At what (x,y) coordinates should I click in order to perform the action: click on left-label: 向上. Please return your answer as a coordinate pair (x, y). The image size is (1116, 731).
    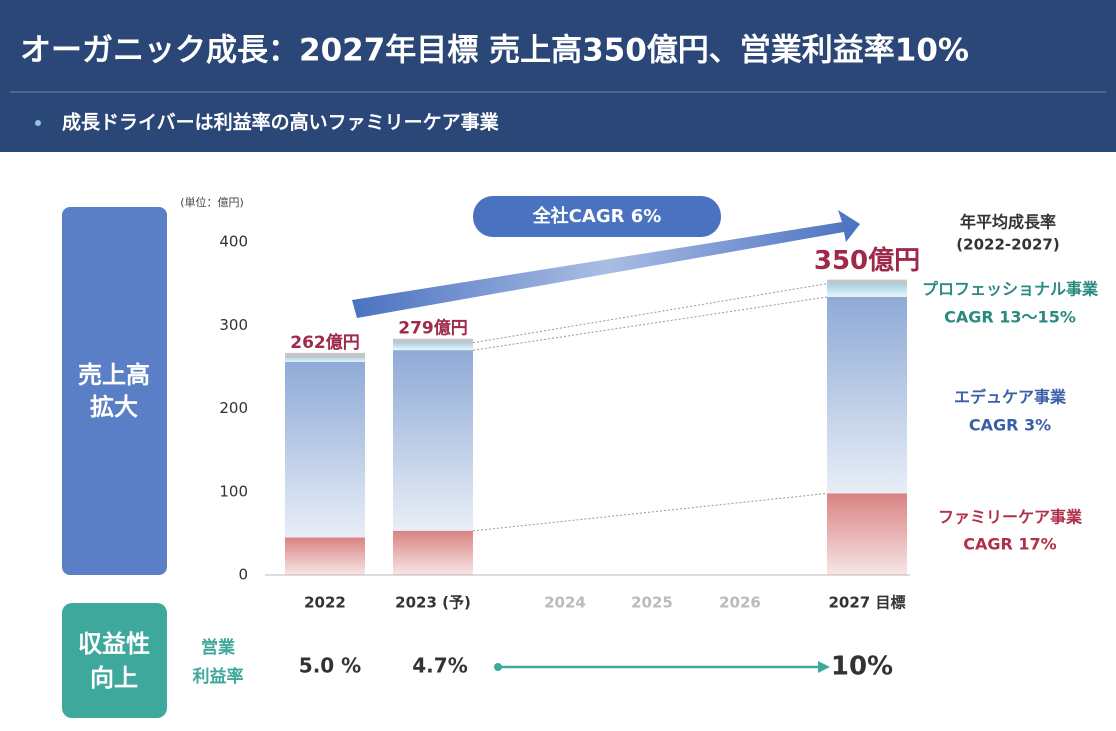
    Looking at the image, I should click on (114, 678).